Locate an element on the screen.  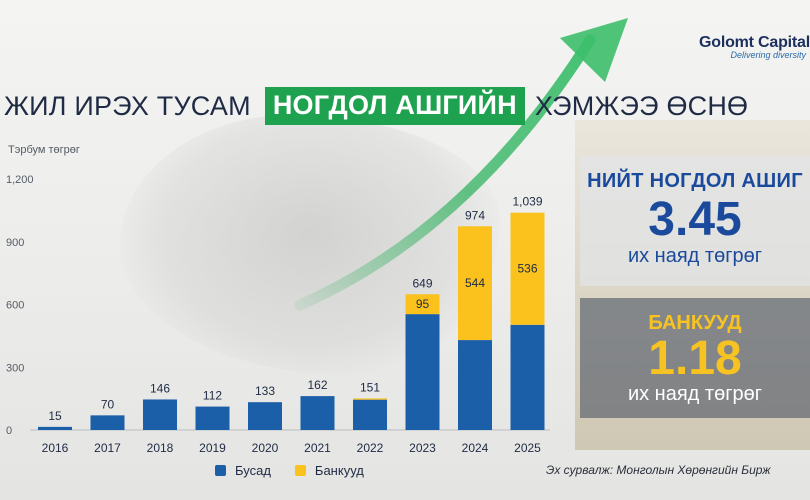
y-tick-label: 1,200 is located at coordinates (20, 180).